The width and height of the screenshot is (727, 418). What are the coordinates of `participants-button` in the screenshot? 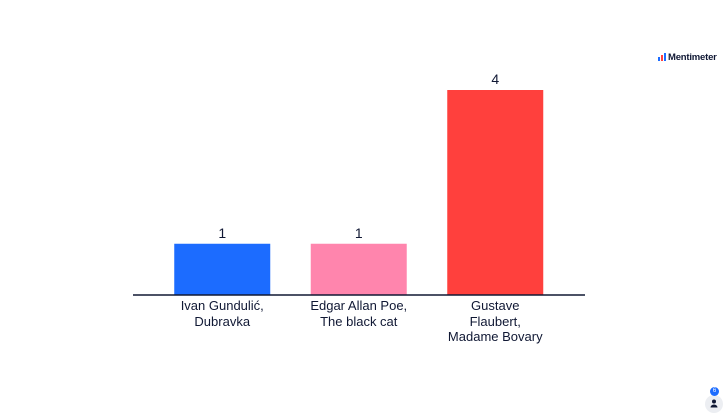 It's located at (714, 404).